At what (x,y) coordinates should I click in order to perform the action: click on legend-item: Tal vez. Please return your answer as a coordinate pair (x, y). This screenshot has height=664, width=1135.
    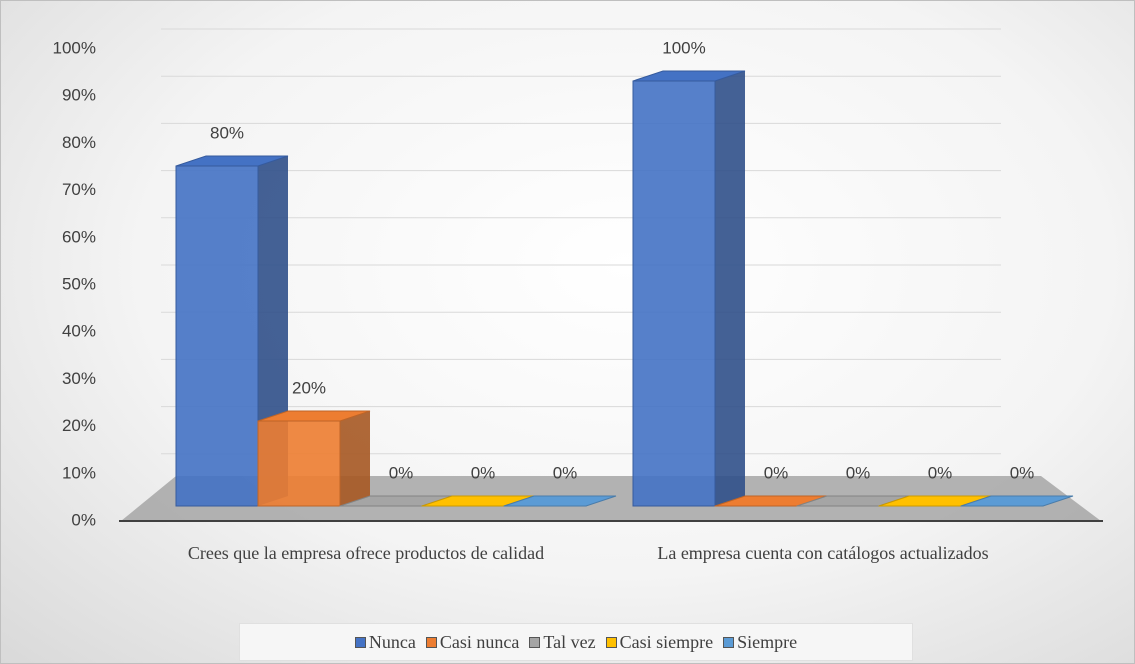
    Looking at the image, I should click on (562, 642).